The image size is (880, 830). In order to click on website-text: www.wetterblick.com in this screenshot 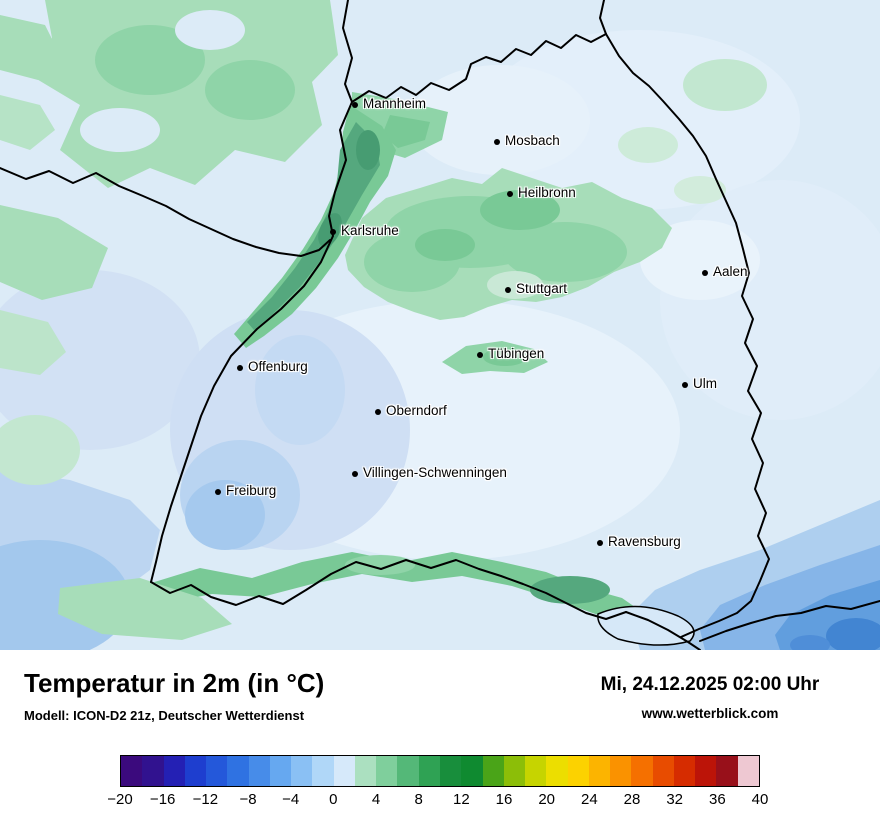, I will do `click(710, 713)`.